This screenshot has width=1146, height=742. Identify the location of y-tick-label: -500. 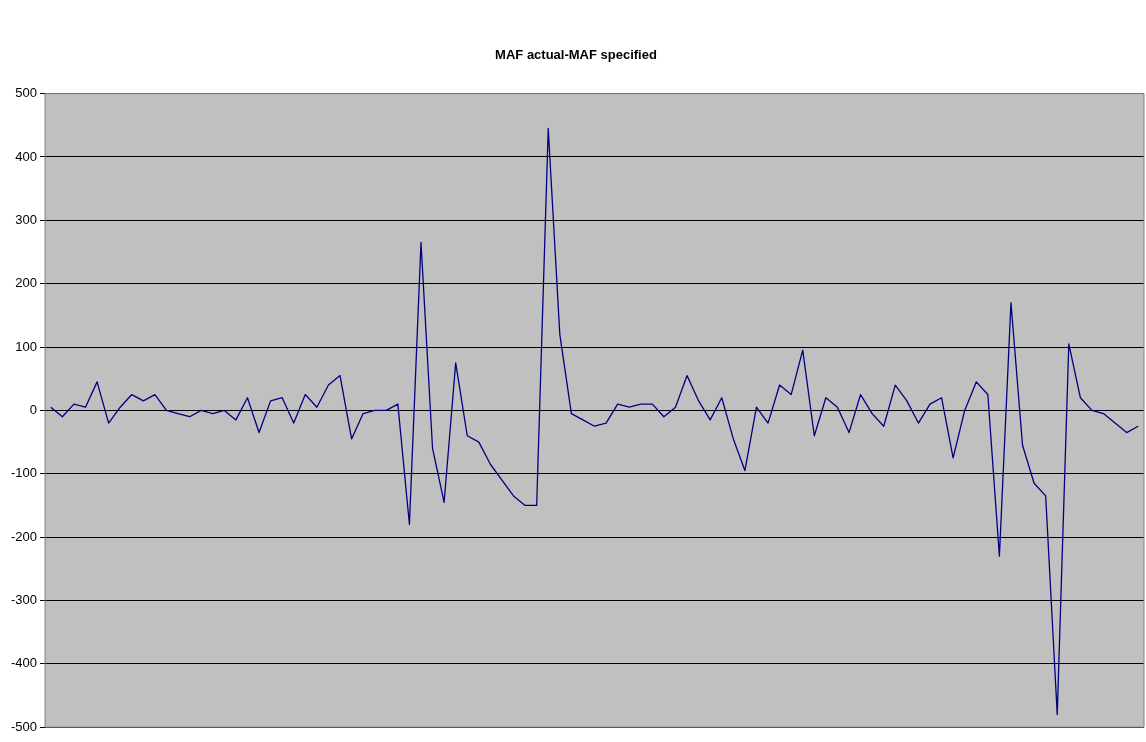
(24, 726).